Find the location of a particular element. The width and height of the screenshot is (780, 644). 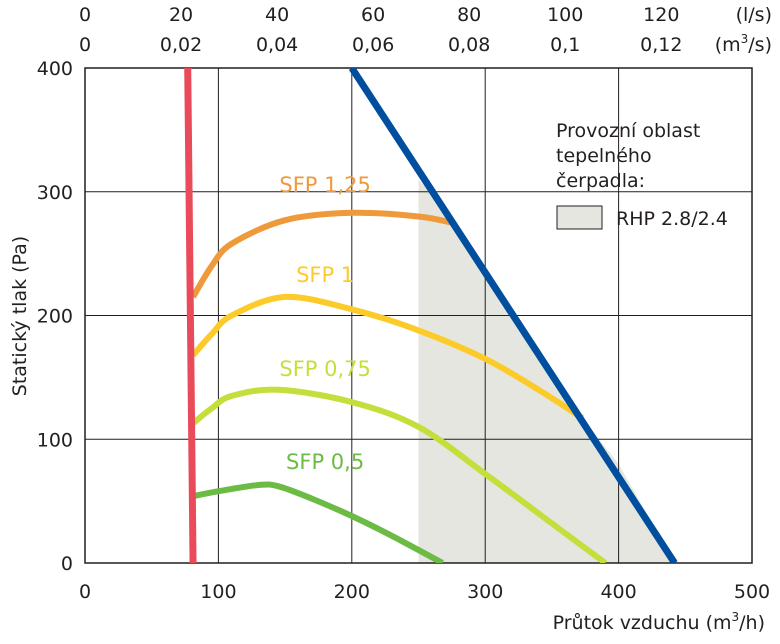

x-tick-label: 200 is located at coordinates (352, 592).